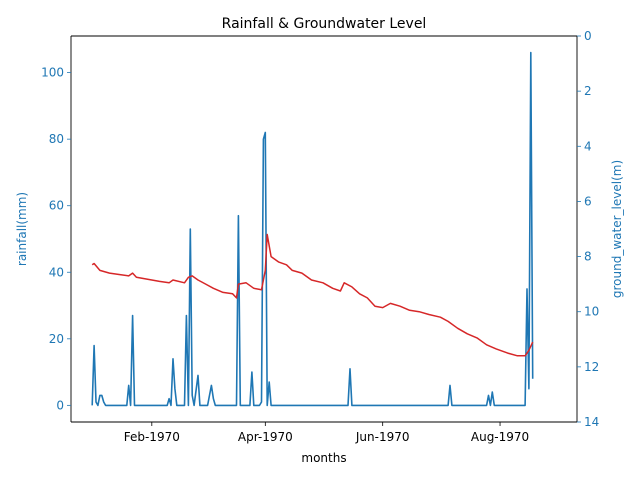 This screenshot has width=640, height=480. Describe the element at coordinates (56, 339) in the screenshot. I see `left-y-tick-label: 20` at that location.